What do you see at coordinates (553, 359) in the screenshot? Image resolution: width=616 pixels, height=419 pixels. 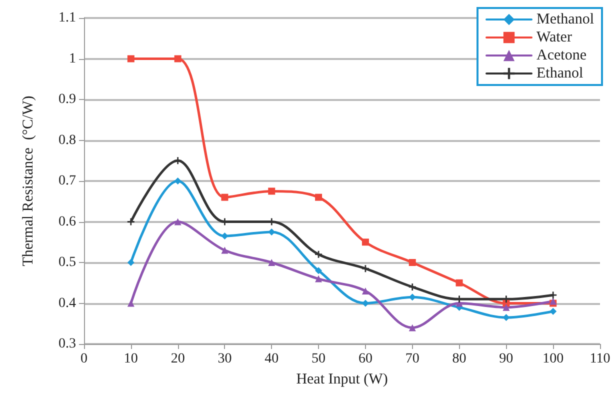 I see `x-tick-label: 100` at bounding box center [553, 359].